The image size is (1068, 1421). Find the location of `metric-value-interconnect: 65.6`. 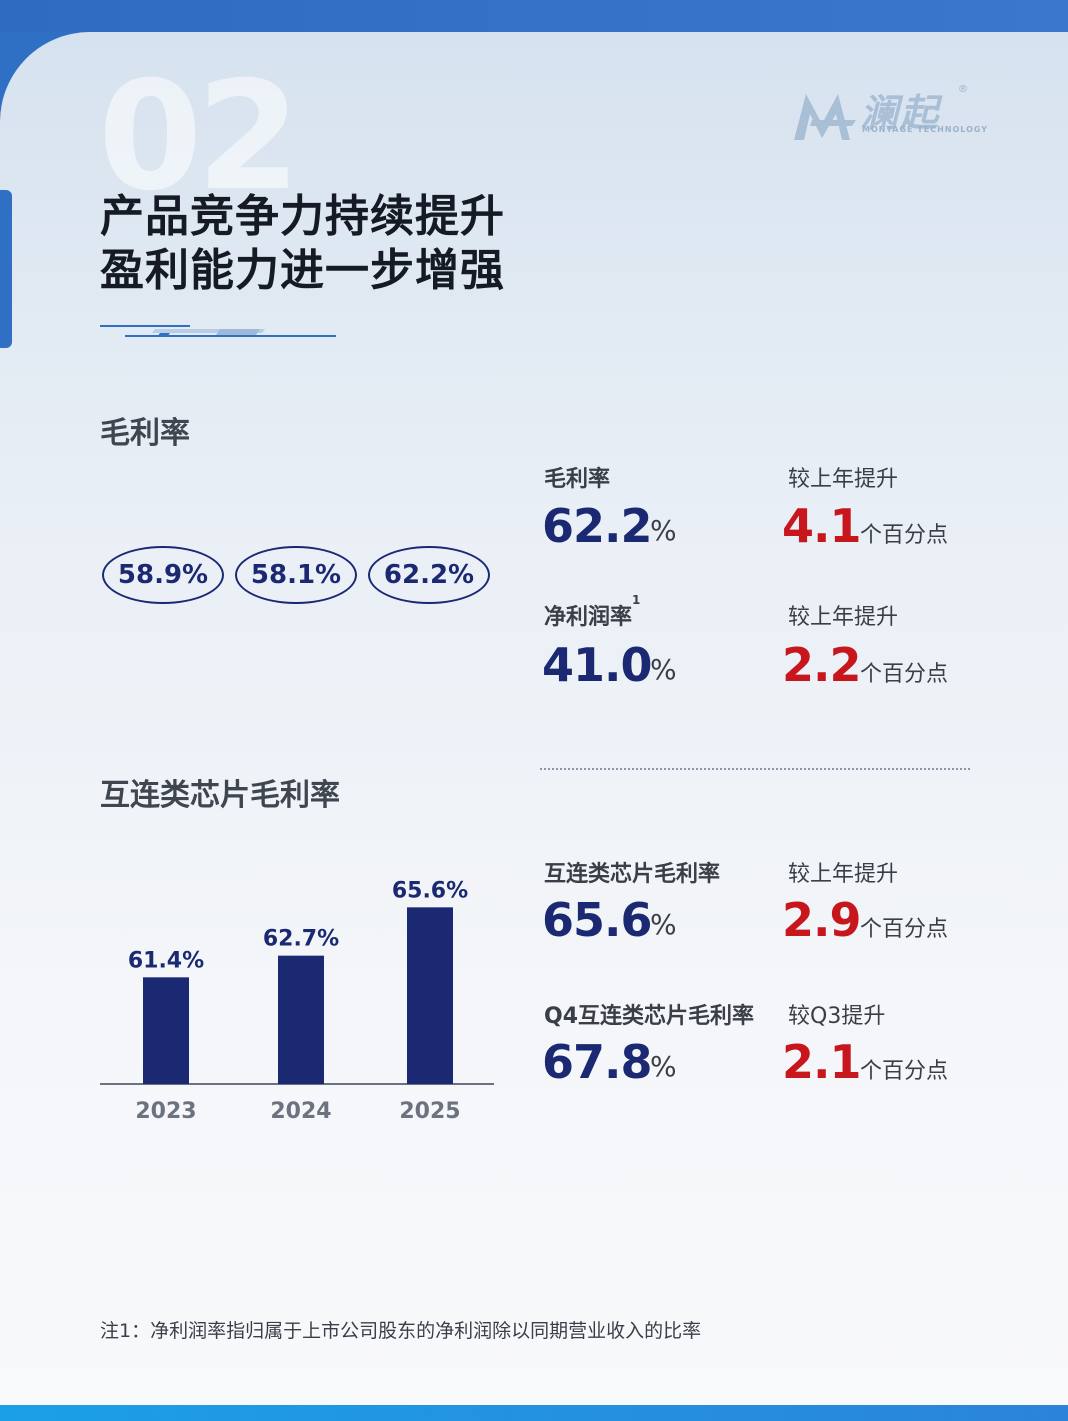

metric-value-interconnect: 65.6 is located at coordinates (597, 920).